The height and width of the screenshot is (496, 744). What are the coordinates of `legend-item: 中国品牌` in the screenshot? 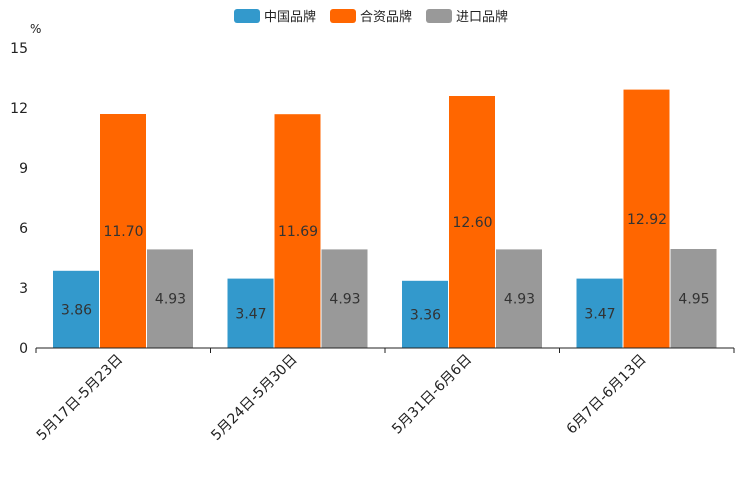 It's located at (275, 17).